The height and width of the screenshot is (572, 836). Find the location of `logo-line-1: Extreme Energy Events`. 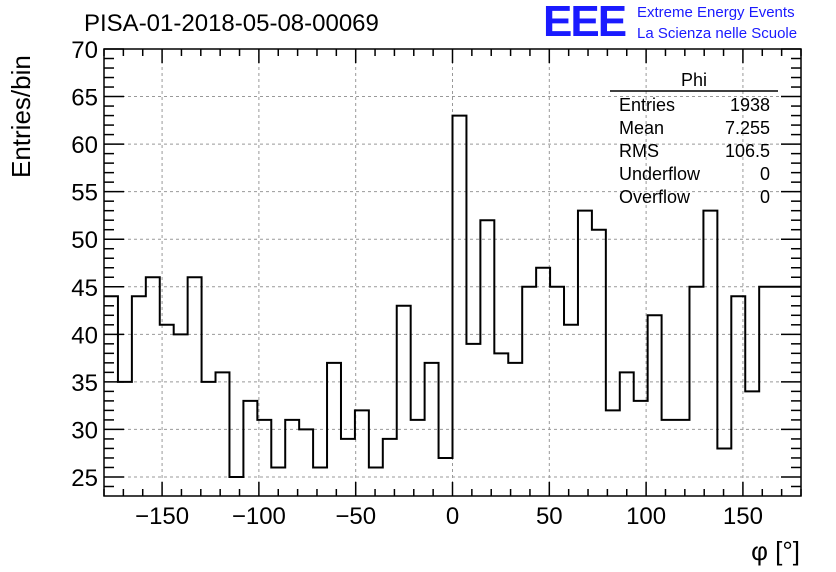

logo-line-1: Extreme Energy Events is located at coordinates (716, 12).